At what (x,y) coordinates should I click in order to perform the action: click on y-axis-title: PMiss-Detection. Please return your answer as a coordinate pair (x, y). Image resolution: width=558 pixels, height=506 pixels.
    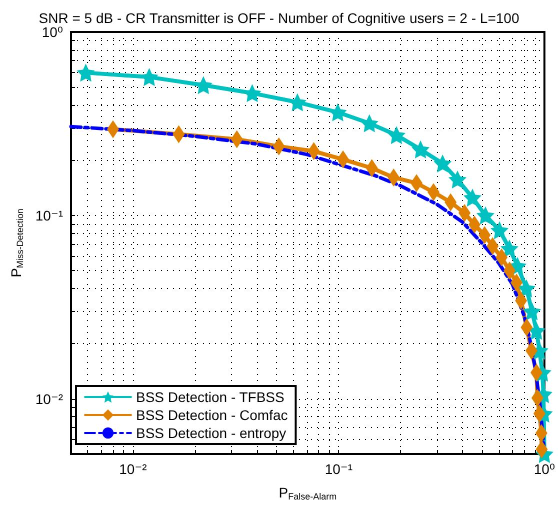
    Looking at the image, I should click on (16, 243).